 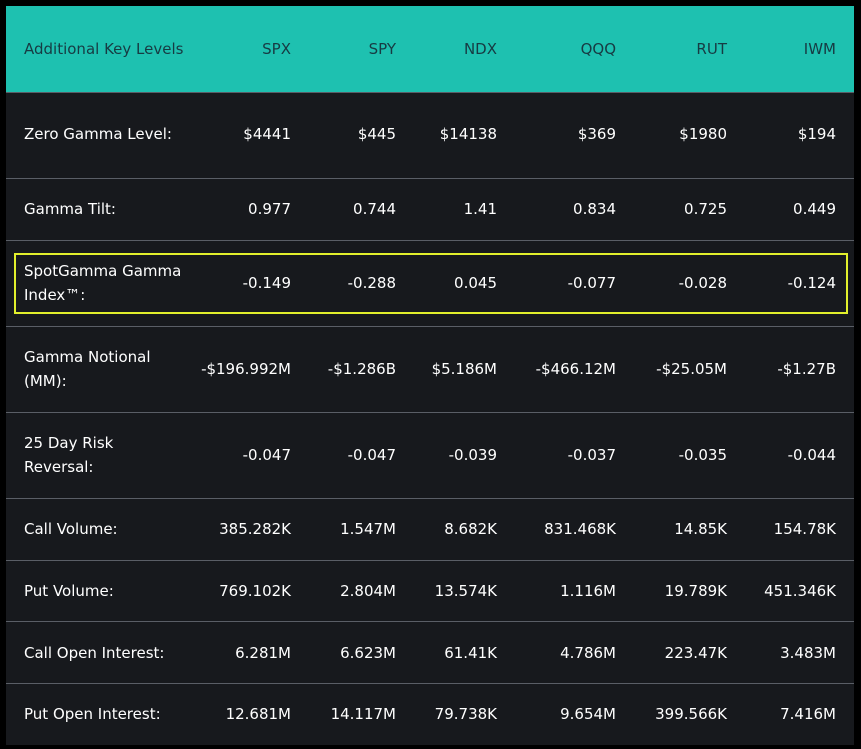 I want to click on cell-iwm: 0.449, so click(x=814, y=209).